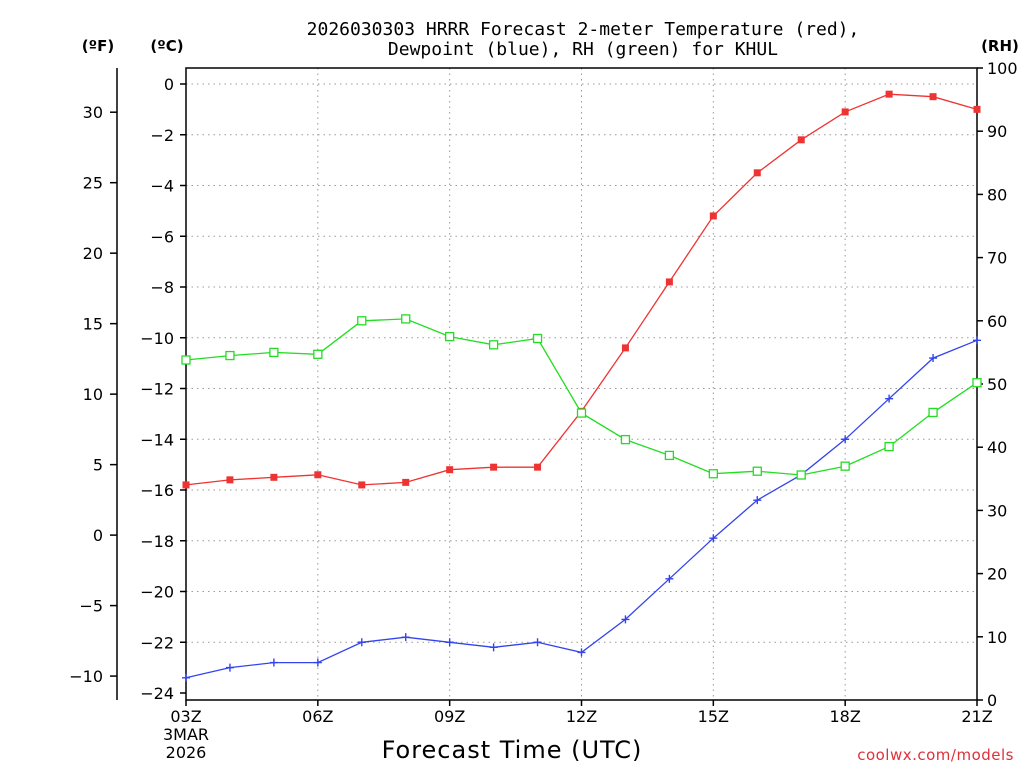  Describe the element at coordinates (157, 338) in the screenshot. I see `celsius-tick-label: −10` at that location.